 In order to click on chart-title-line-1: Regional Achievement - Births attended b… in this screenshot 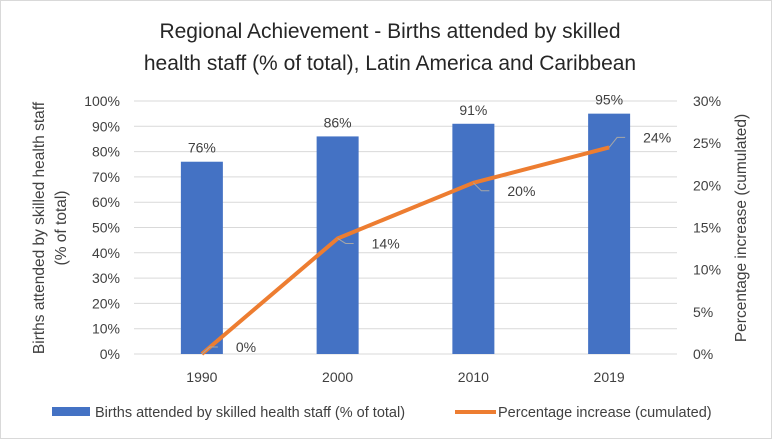, I will do `click(389, 31)`.